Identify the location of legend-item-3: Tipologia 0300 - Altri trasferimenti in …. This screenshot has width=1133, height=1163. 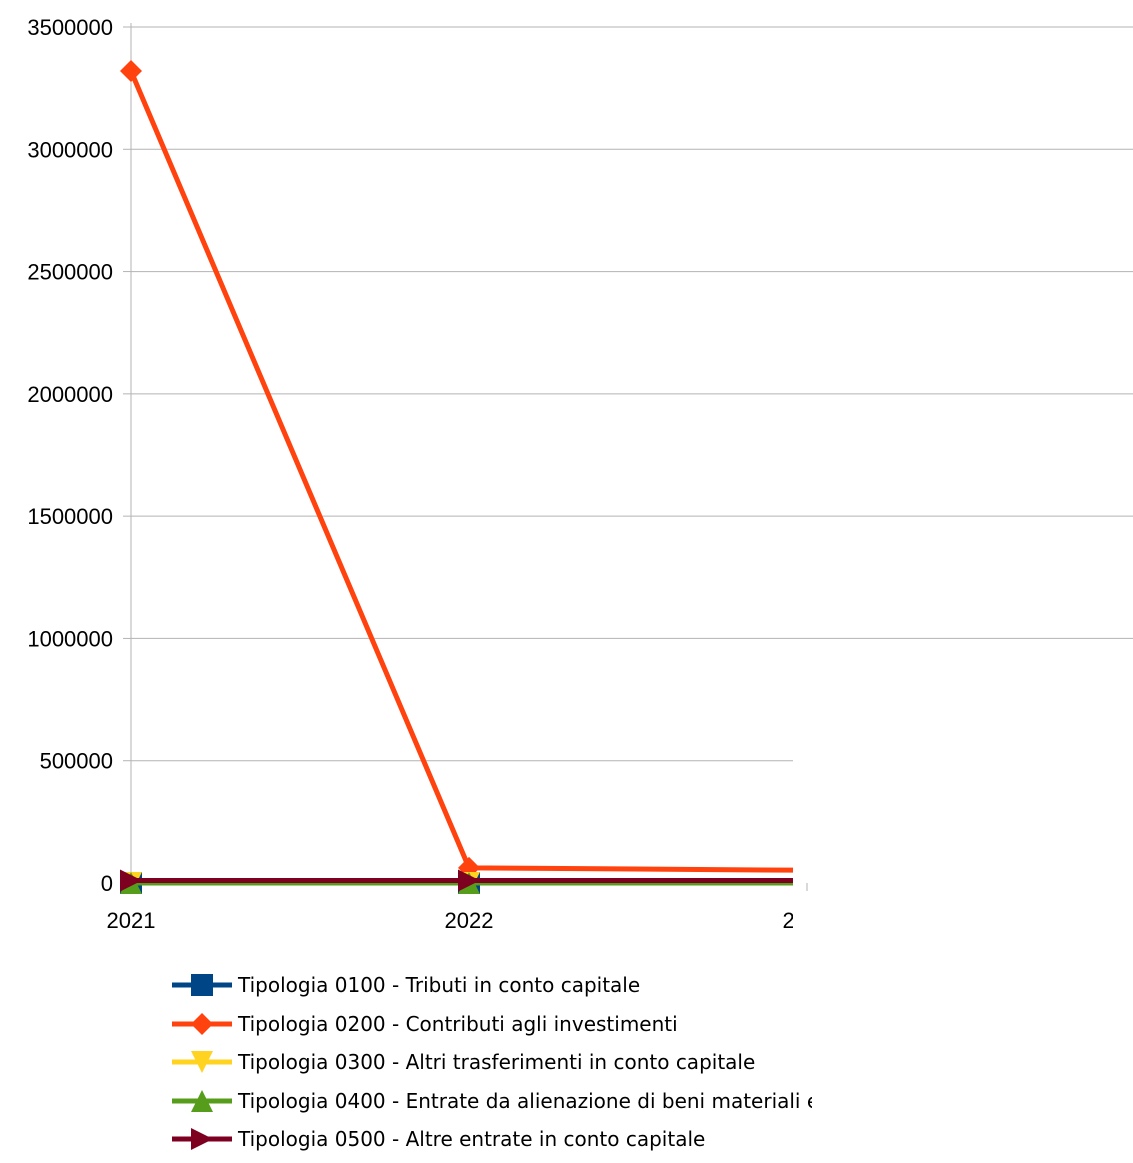
(492, 1062).